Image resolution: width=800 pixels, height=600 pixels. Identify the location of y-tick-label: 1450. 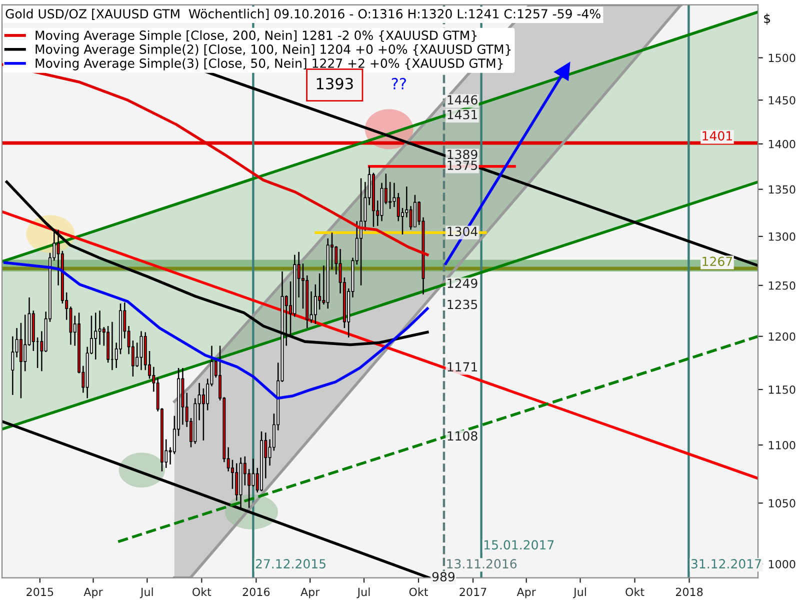
(782, 100).